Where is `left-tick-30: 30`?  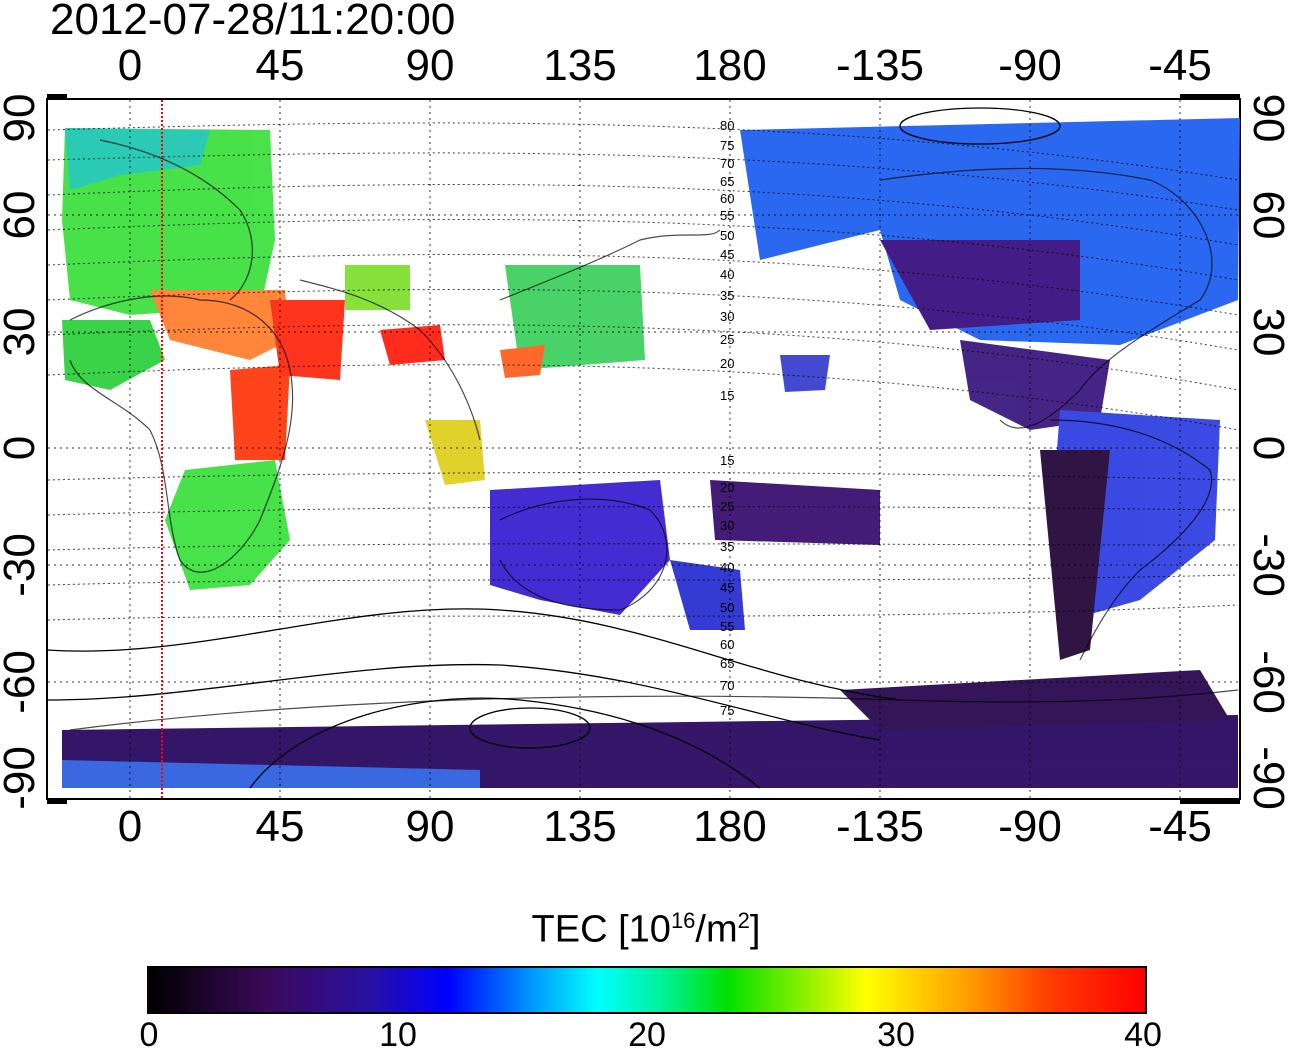 left-tick-30: 30 is located at coordinates (22, 332).